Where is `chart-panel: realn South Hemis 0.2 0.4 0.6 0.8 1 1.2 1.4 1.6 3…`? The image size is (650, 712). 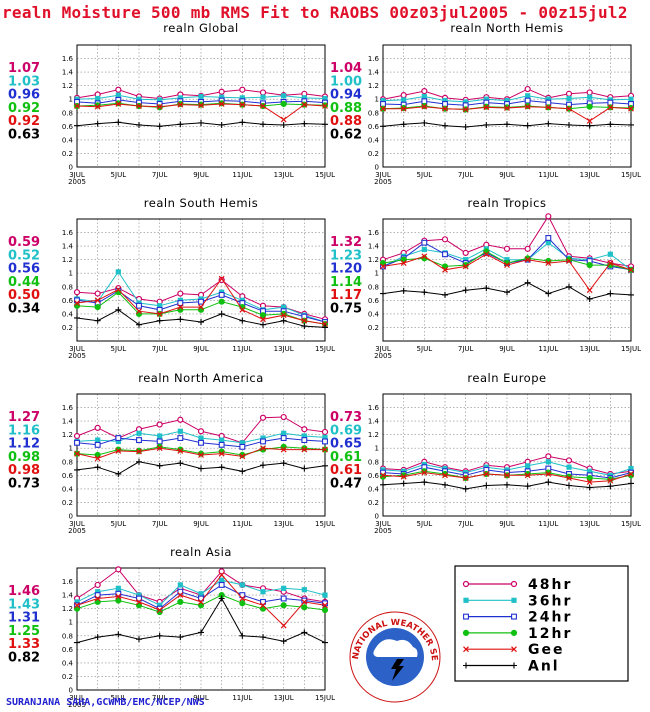 chart-panel: realn South Hemis 0.2 0.4 0.6 0.8 1 1.2 1.4 1.6 3… is located at coordinates (171, 278).